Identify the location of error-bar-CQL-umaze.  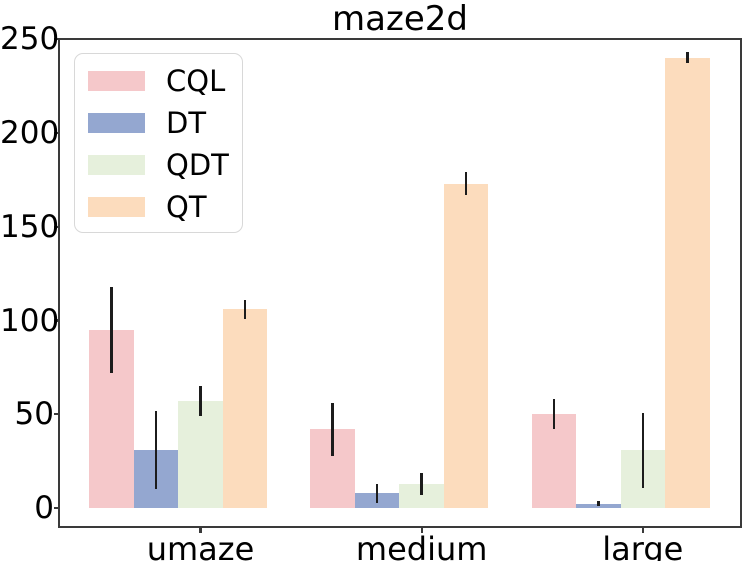
(111, 330).